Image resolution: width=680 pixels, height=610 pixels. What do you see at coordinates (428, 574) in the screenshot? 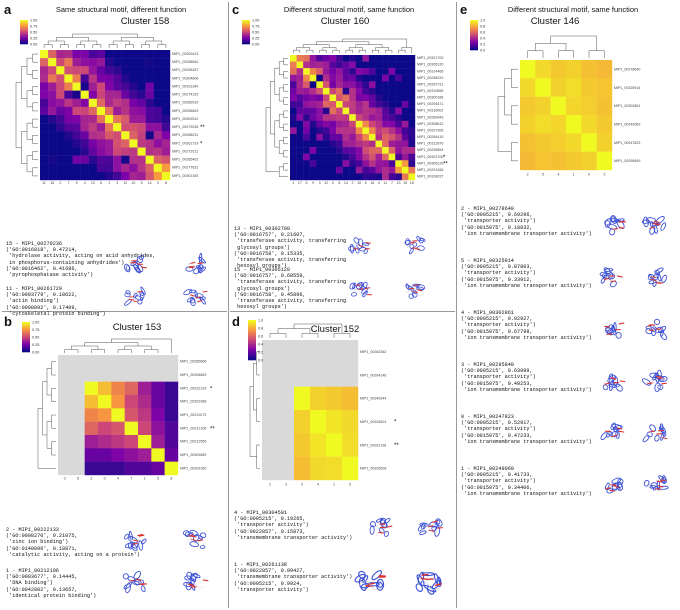
I see `protein-d-1-right-helix` at bounding box center [428, 574].